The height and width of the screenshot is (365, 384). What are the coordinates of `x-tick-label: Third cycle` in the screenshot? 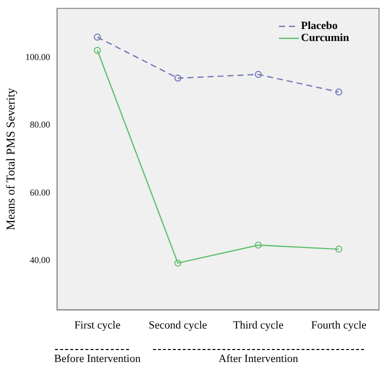 It's located at (258, 325).